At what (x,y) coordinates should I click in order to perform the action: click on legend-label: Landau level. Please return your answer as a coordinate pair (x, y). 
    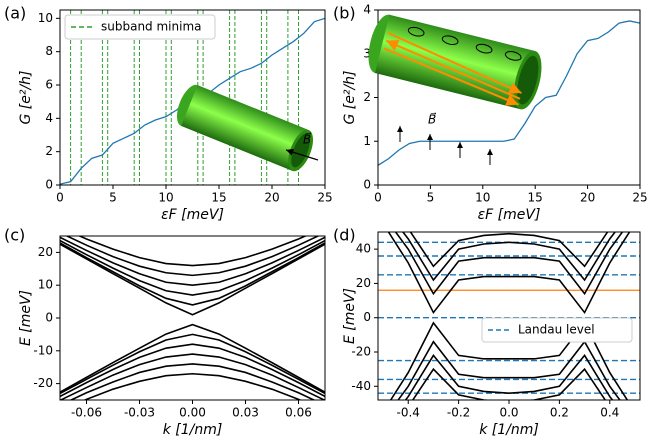
    Looking at the image, I should click on (556, 330).